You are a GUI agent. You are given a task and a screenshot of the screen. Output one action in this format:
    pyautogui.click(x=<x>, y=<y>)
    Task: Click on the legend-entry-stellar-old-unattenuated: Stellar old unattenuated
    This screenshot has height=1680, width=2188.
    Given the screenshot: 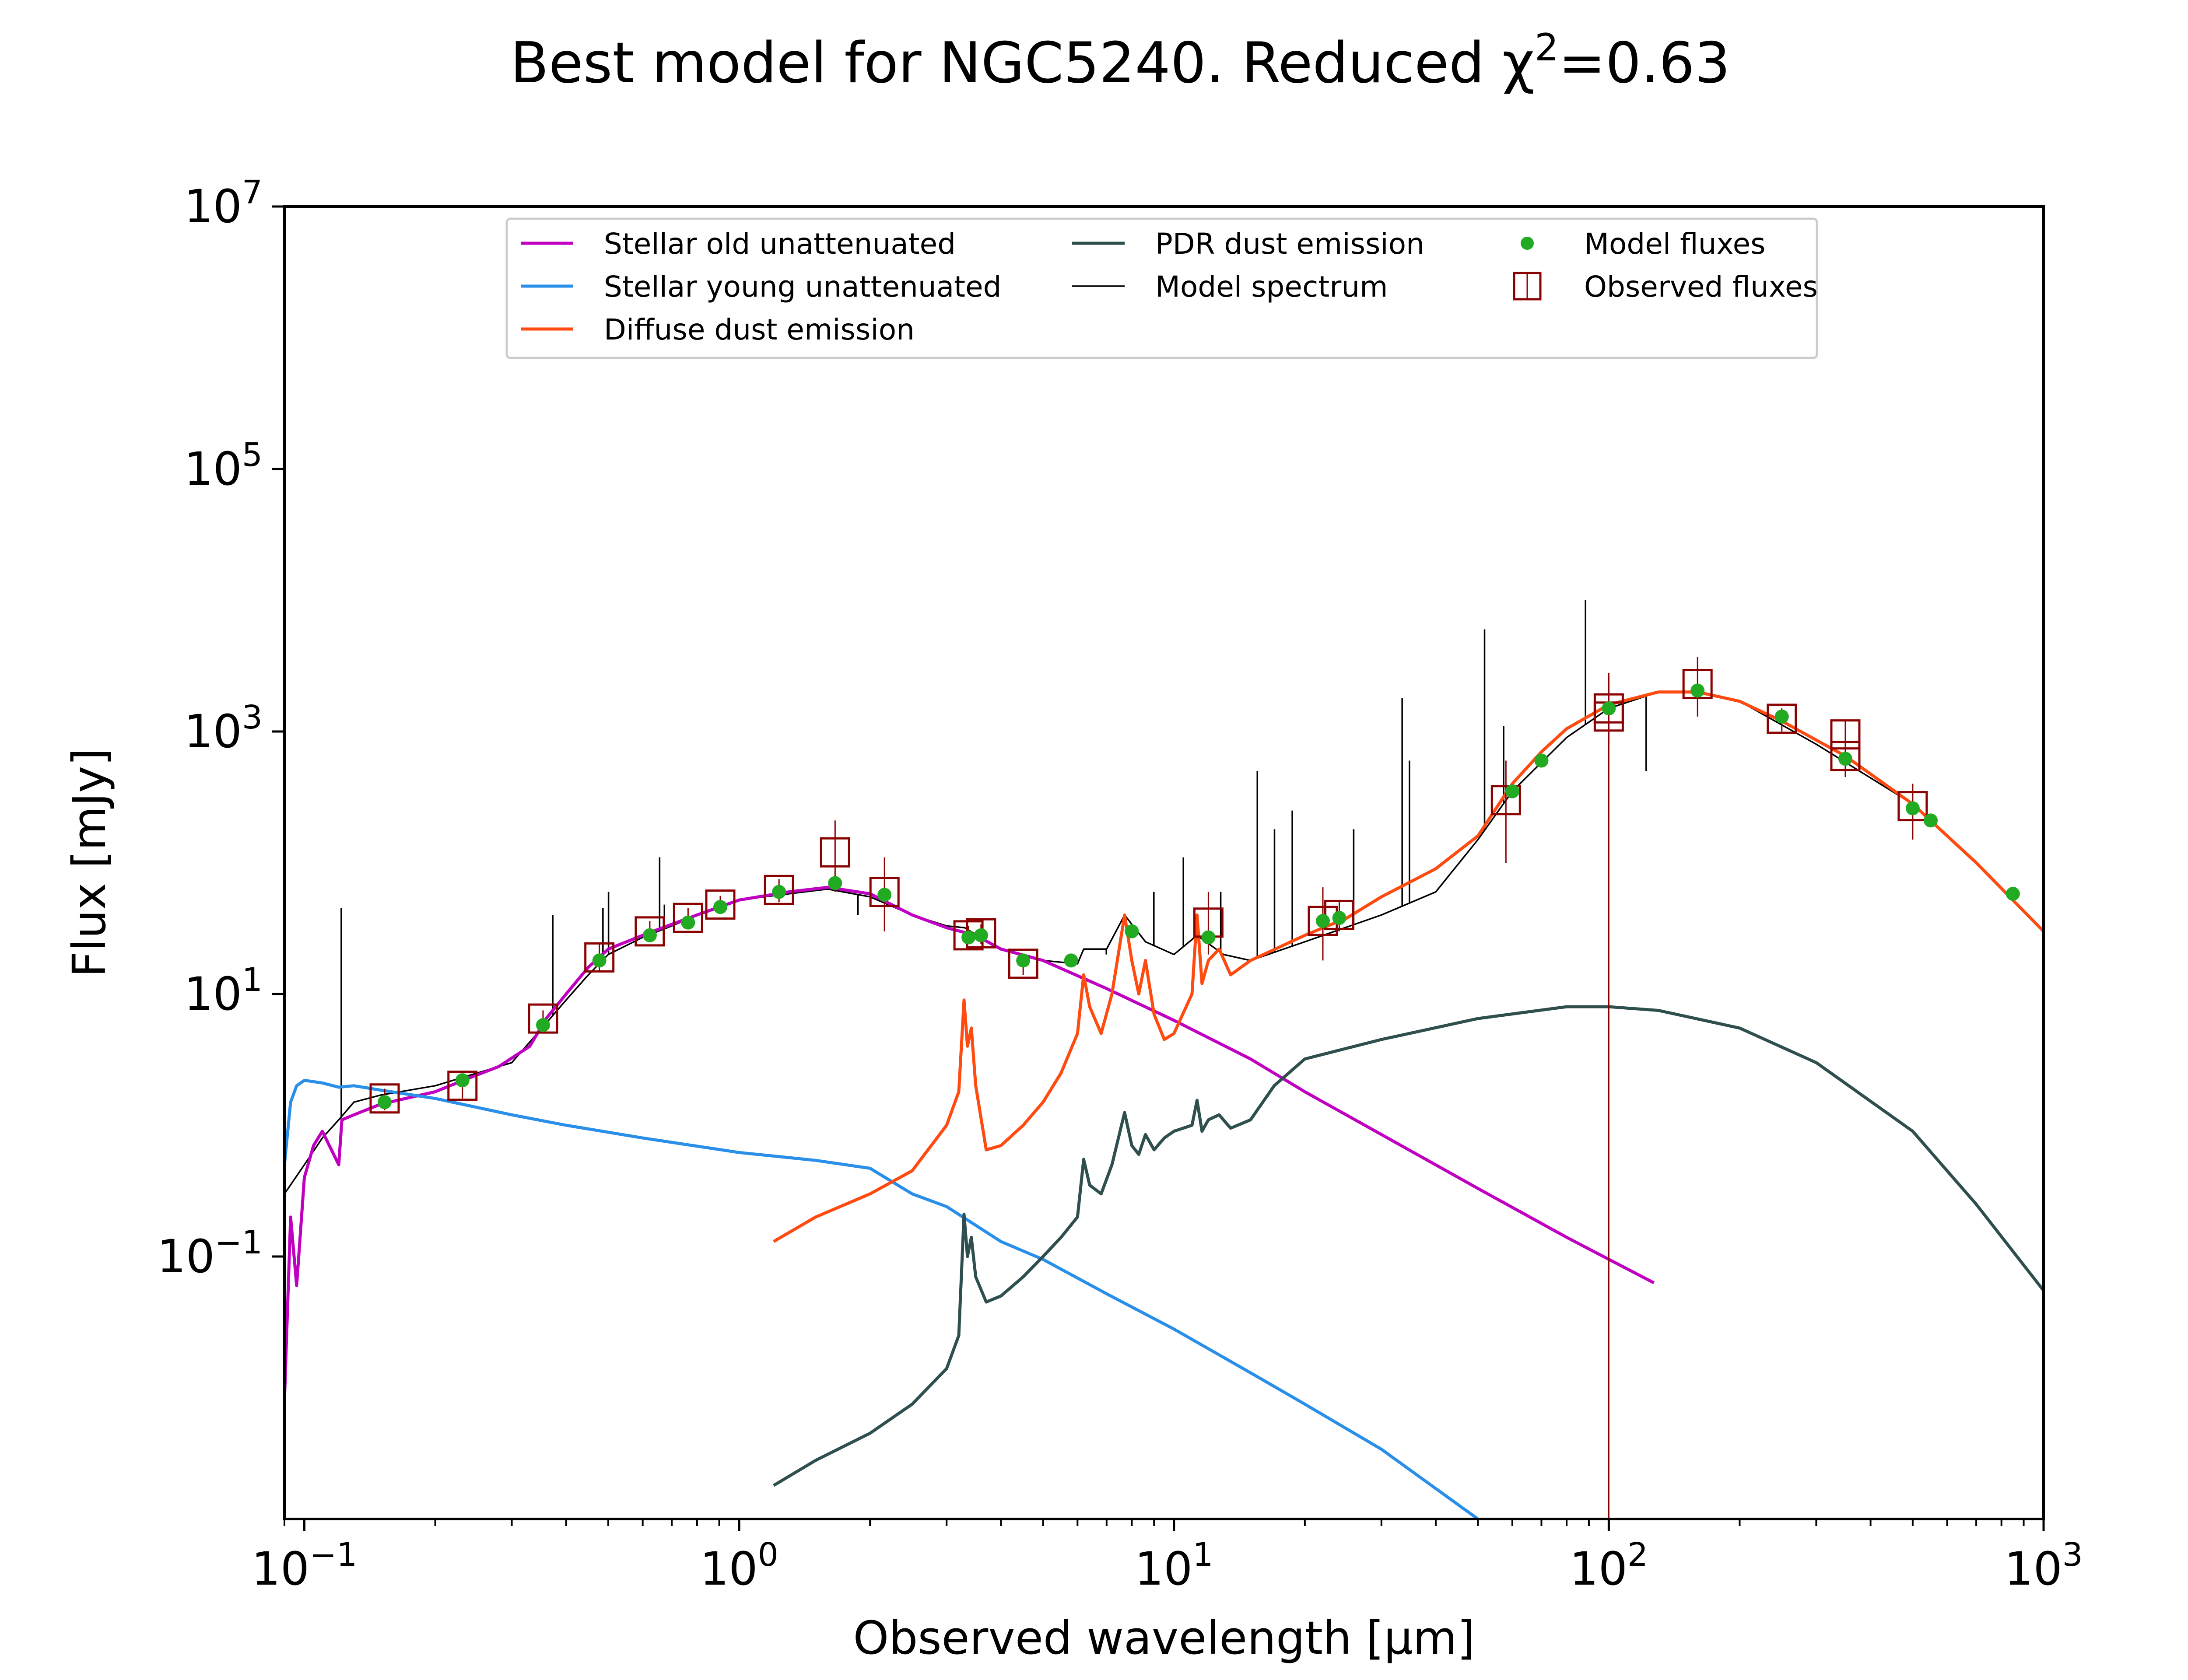 What is the action you would take?
    pyautogui.click(x=738, y=244)
    